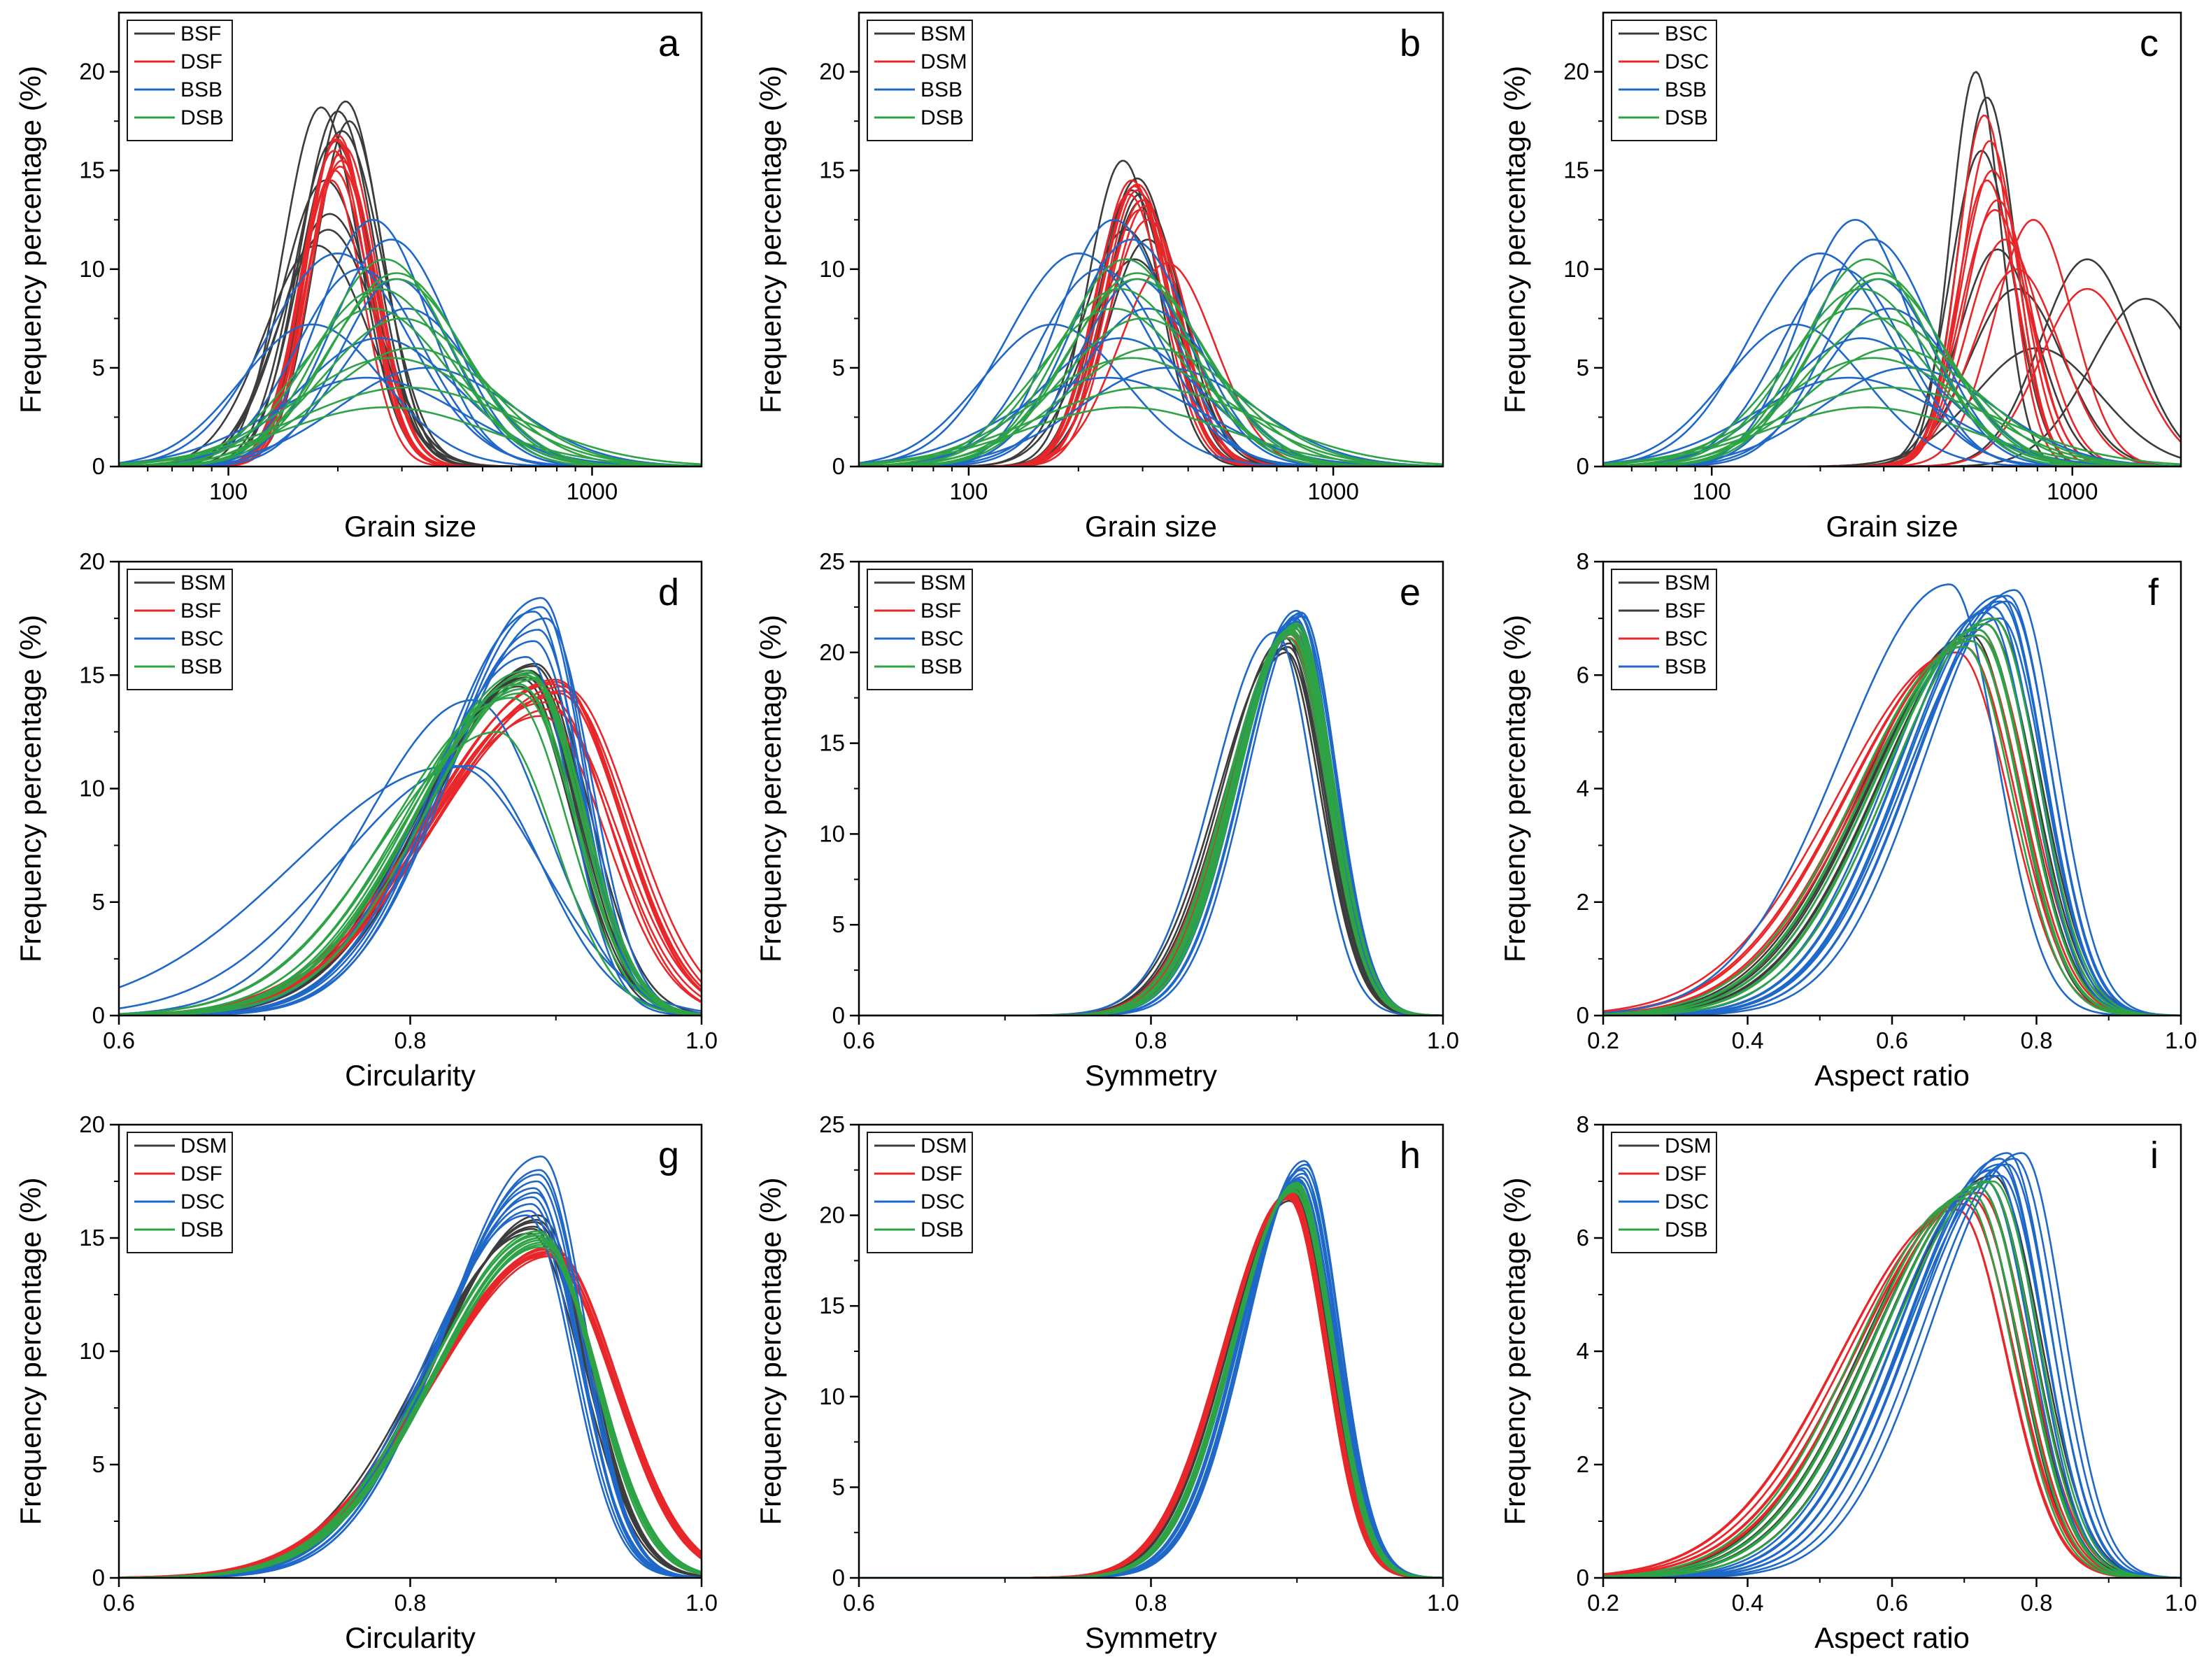 The width and height of the screenshot is (2211, 1680). I want to click on ylabel-c: Frequency percentage (%), so click(1515, 240).